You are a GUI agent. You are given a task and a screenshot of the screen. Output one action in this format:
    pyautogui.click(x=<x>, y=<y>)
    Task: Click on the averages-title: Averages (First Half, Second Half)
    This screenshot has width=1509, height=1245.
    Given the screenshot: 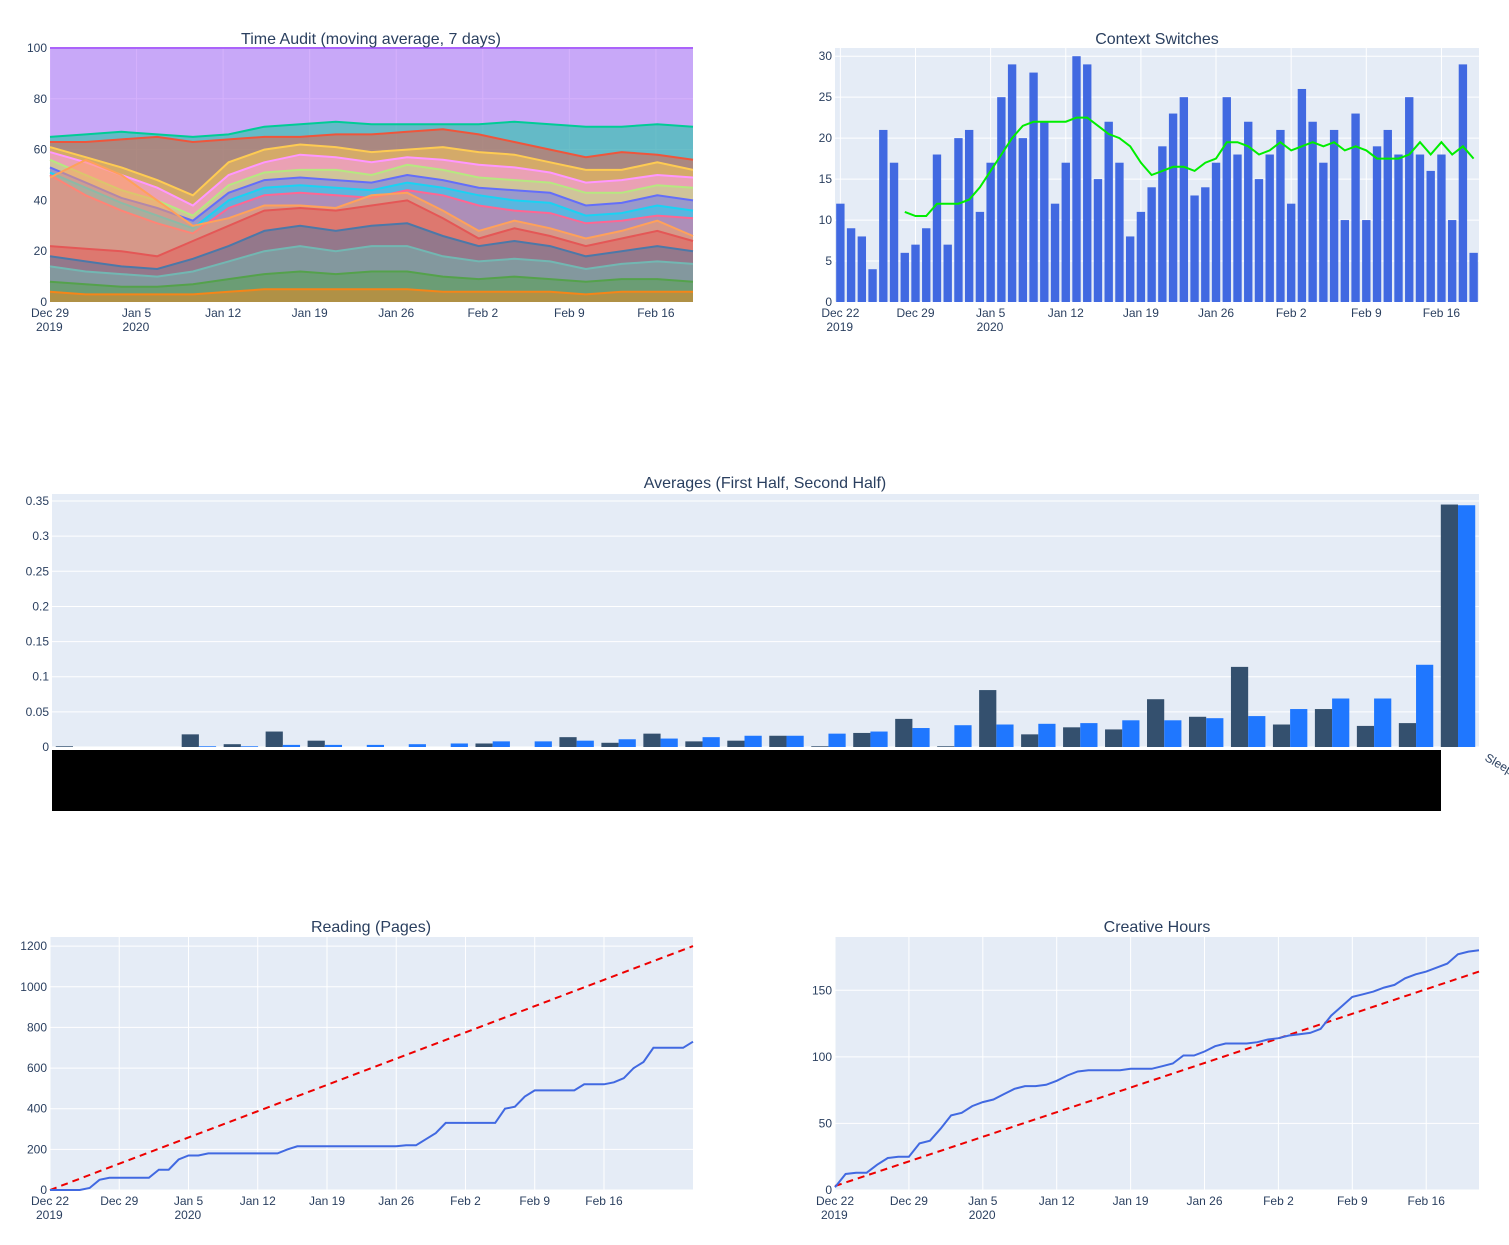 What is the action you would take?
    pyautogui.click(x=765, y=483)
    